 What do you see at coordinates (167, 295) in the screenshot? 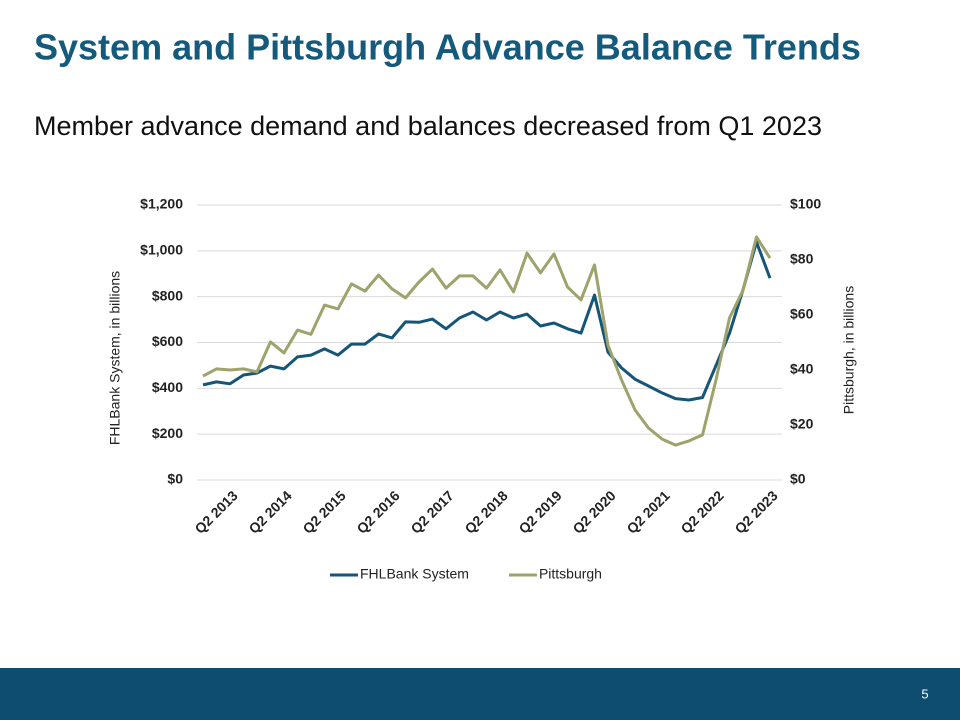
I see `y-tick-label: $800` at bounding box center [167, 295].